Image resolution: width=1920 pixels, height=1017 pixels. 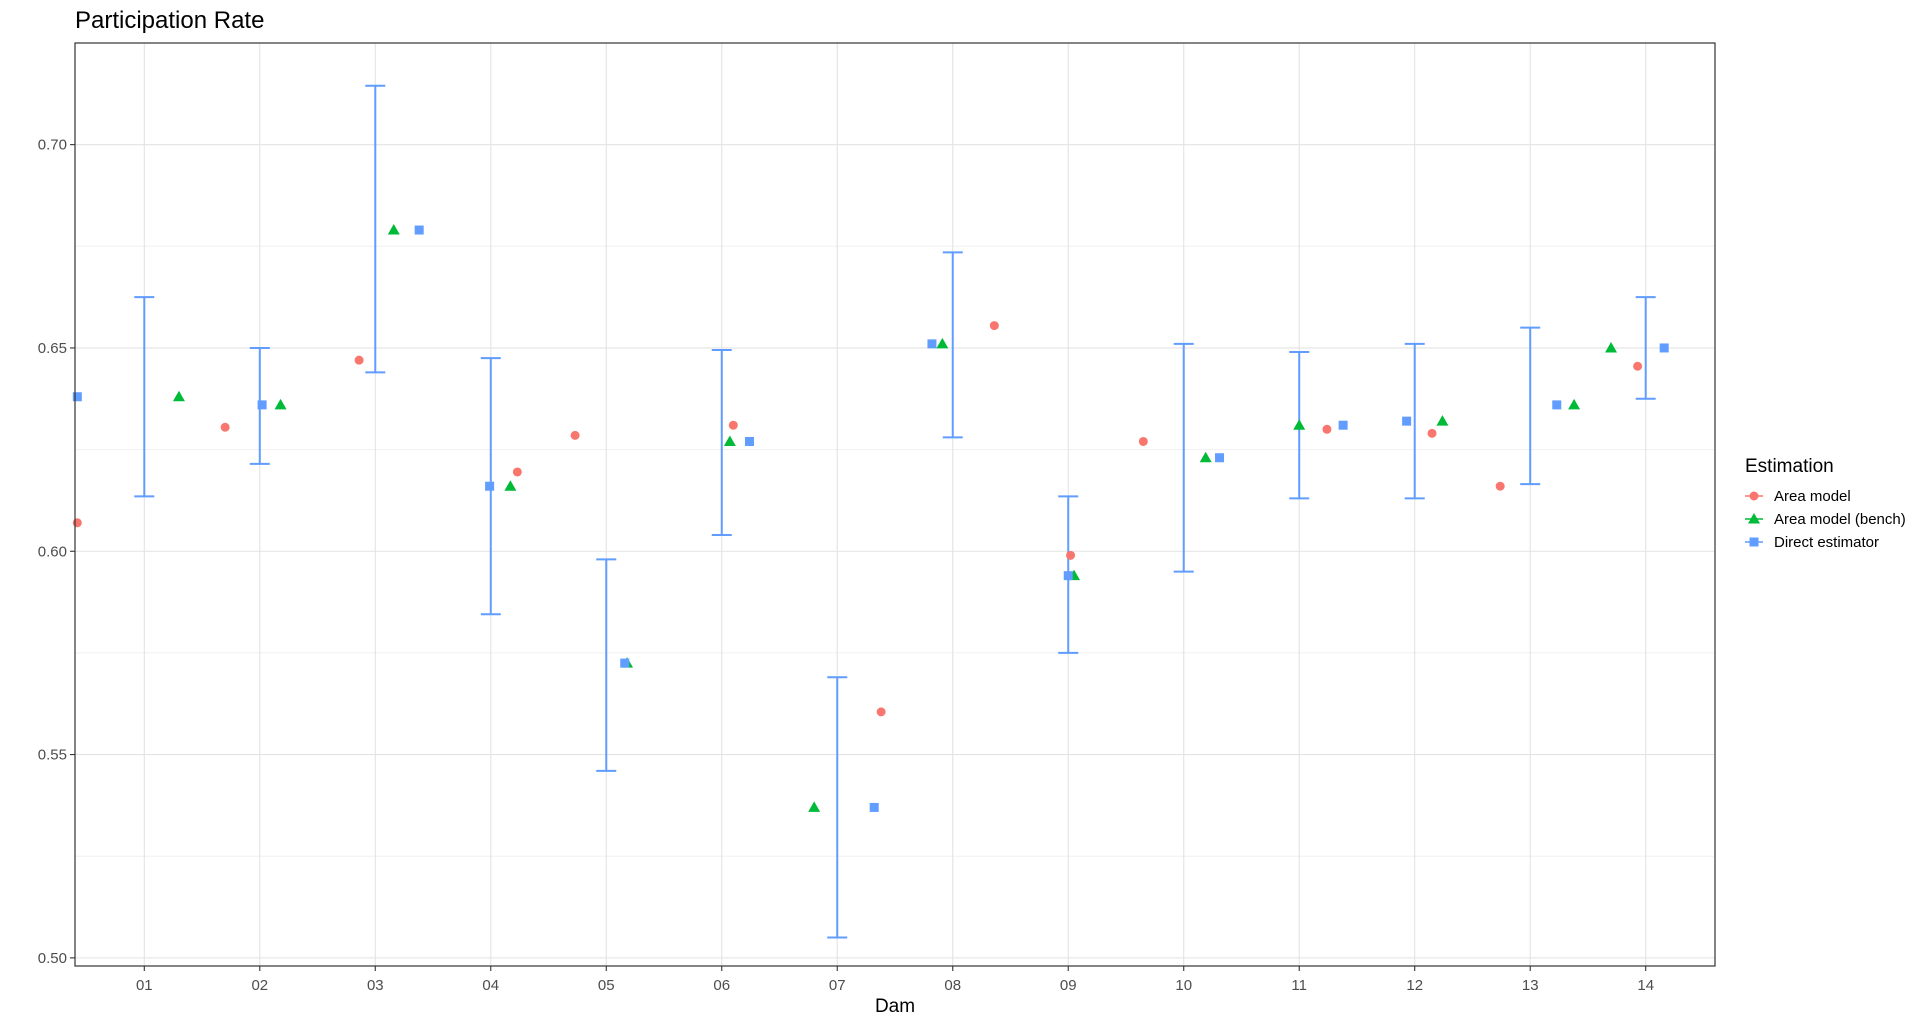 I want to click on chart-title: Participation Rate, so click(x=169, y=20).